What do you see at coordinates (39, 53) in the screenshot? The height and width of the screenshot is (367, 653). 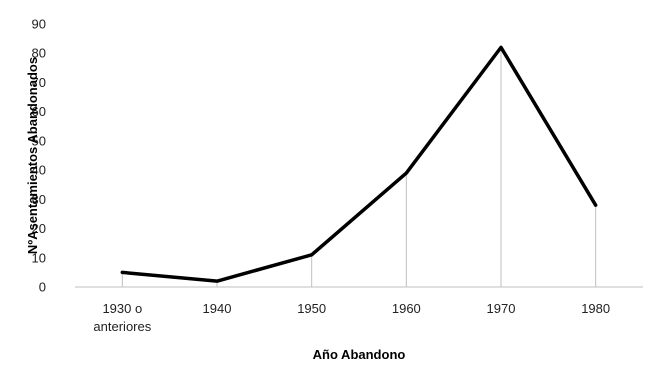 I see `y-tick-label: 80` at bounding box center [39, 53].